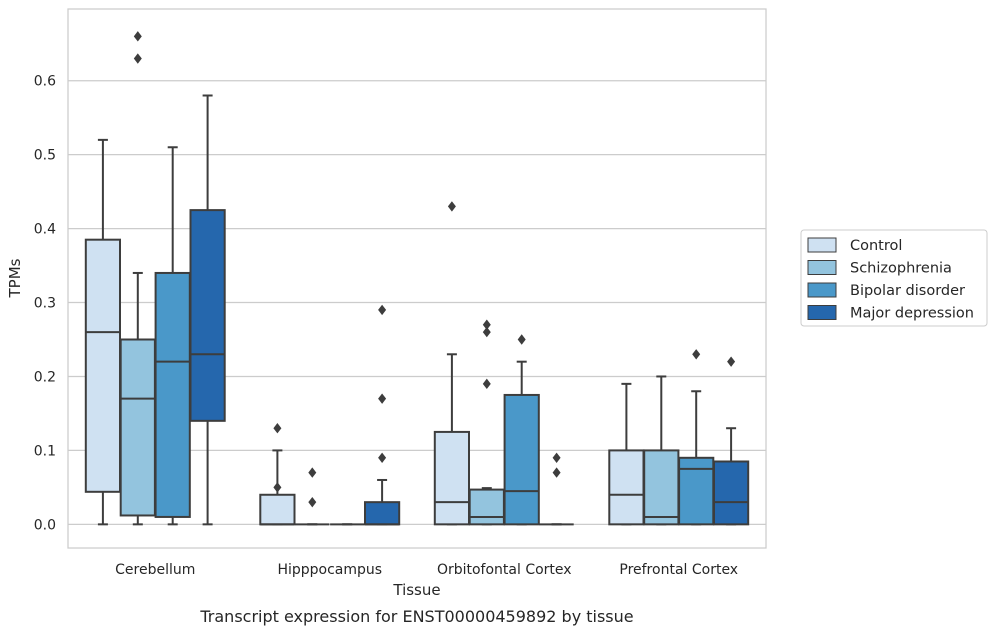  I want to click on legend-entry: Major depression, so click(912, 314).